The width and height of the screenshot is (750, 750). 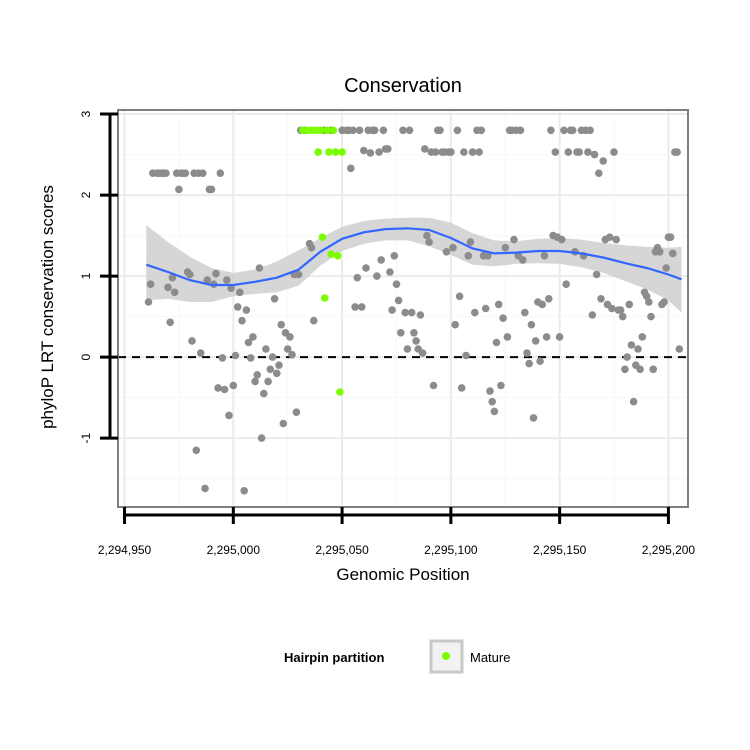 I want to click on smooth-trend-line, so click(x=413, y=257).